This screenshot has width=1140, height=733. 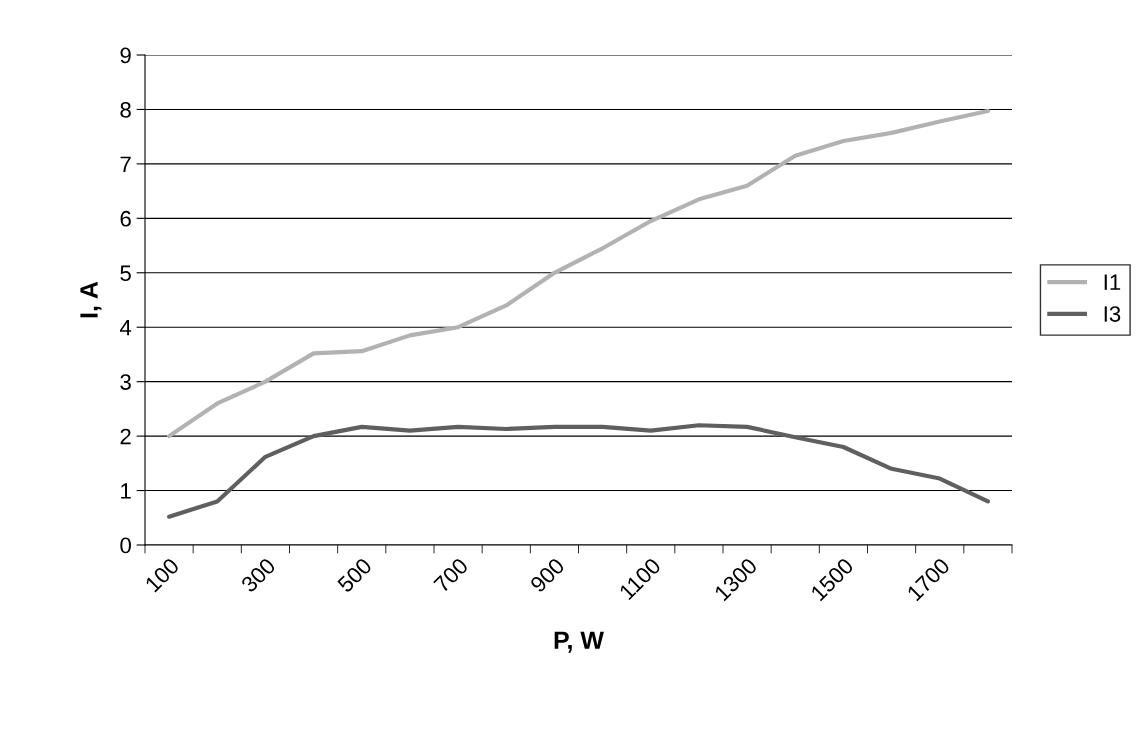 I want to click on y-tick-label: 9, so click(x=125, y=55).